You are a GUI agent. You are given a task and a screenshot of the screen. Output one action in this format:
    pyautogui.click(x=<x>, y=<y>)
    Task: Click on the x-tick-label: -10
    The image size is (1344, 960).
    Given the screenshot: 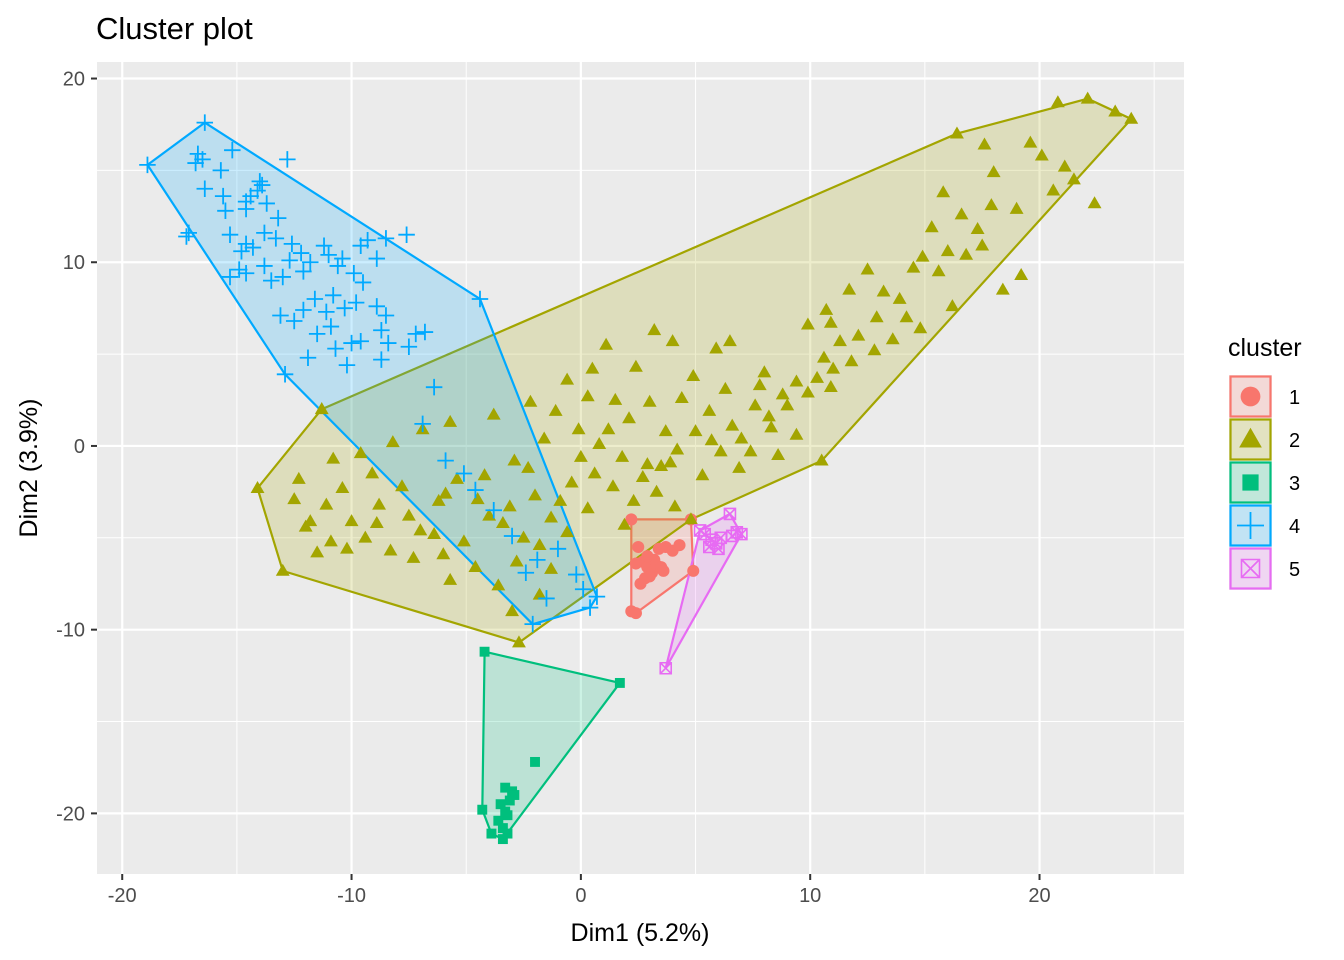 What is the action you would take?
    pyautogui.click(x=351, y=896)
    